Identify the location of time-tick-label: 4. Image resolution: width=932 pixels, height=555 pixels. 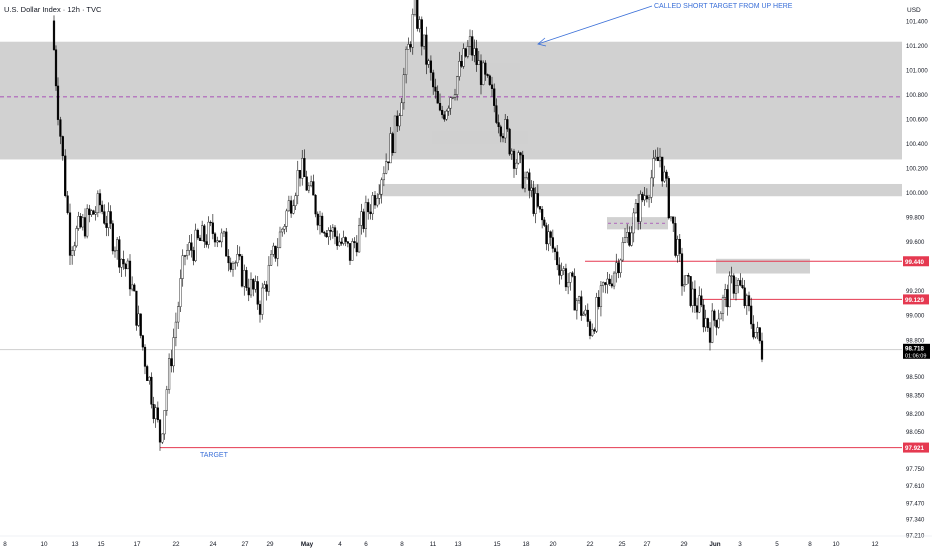
(340, 544).